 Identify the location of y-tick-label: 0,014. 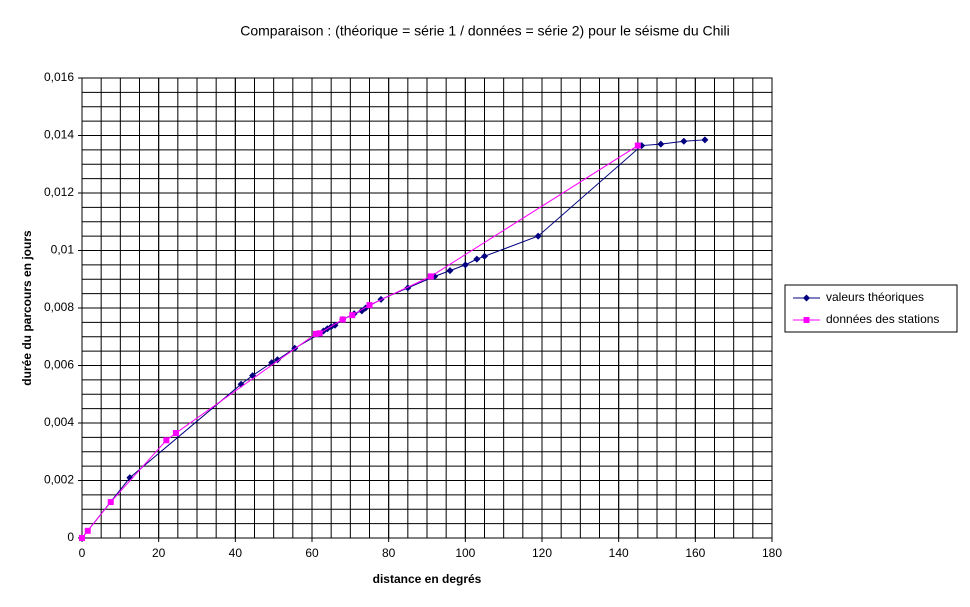
(59, 135).